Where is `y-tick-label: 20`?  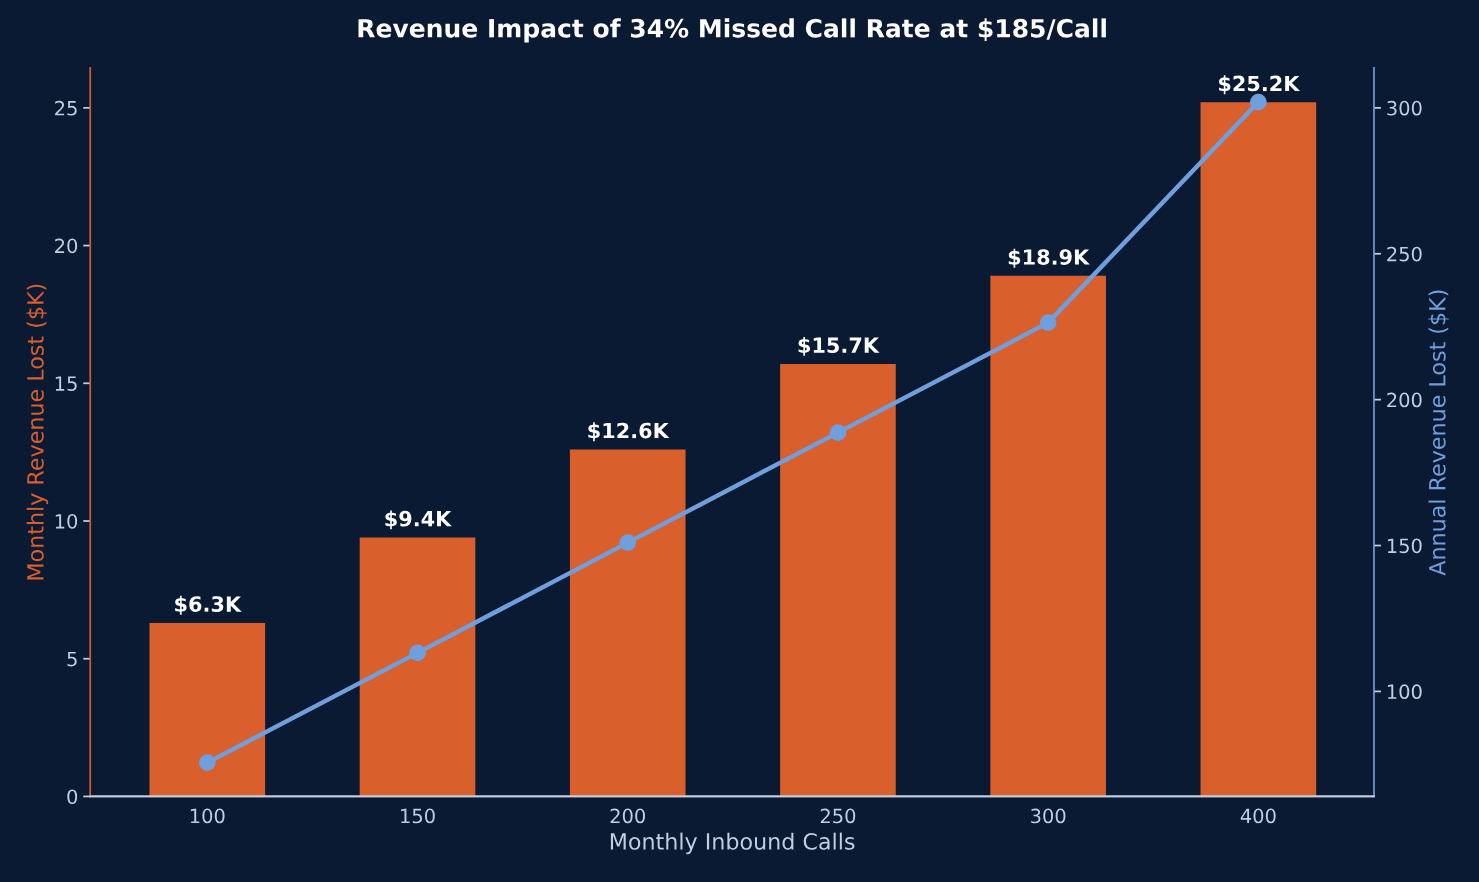
y-tick-label: 20 is located at coordinates (66, 246).